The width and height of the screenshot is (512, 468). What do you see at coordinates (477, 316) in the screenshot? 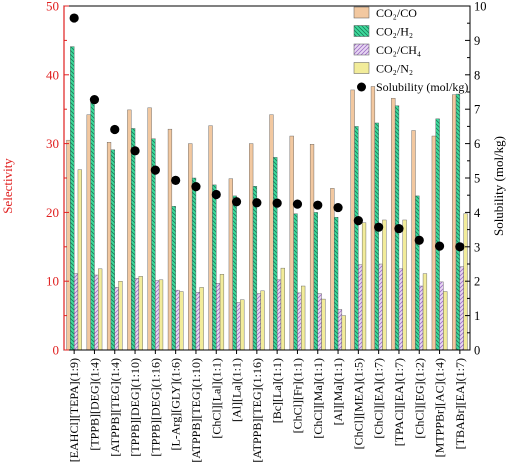
I see `right-tick-label-1: 1` at bounding box center [477, 316].